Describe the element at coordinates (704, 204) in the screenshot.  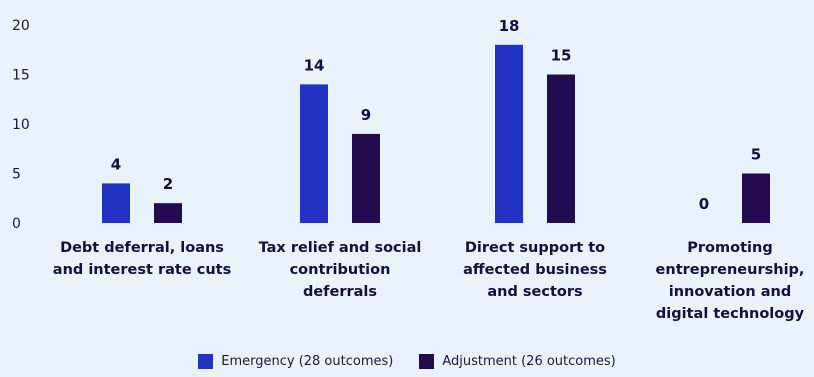
I see `bar-value-label: 0` at that location.